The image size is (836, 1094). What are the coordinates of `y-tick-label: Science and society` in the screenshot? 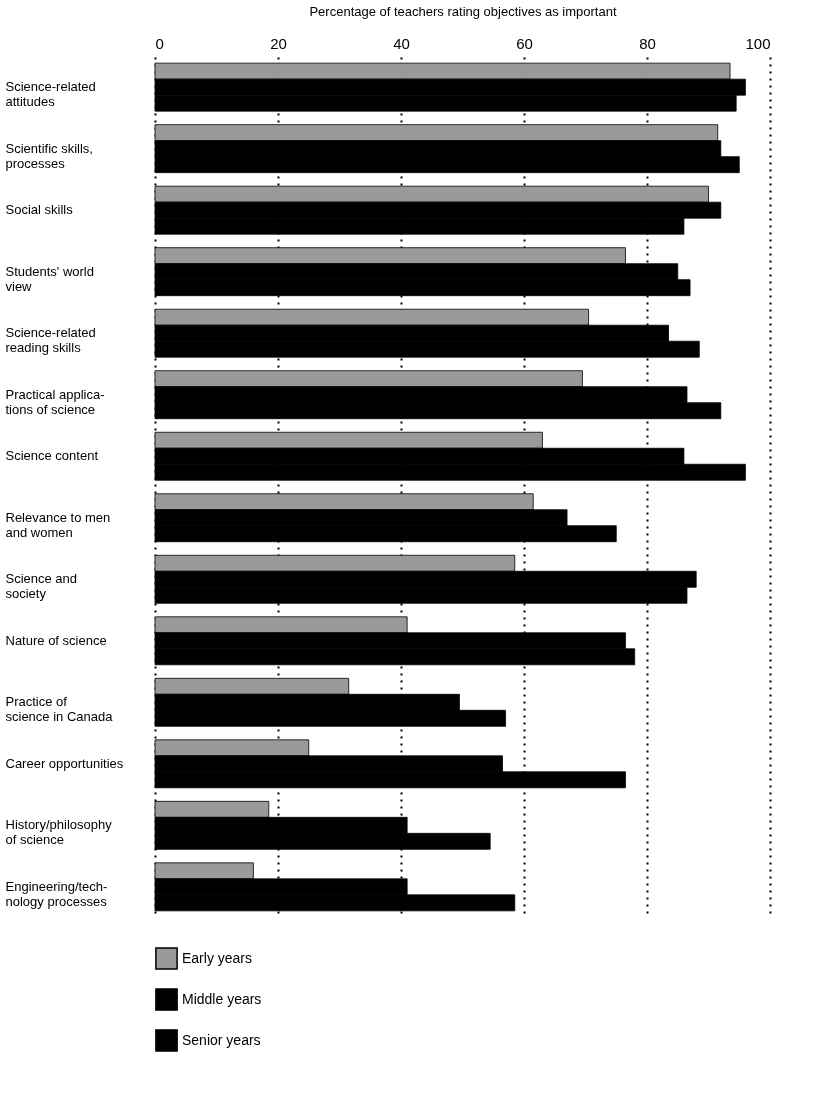 It's located at (41, 586).